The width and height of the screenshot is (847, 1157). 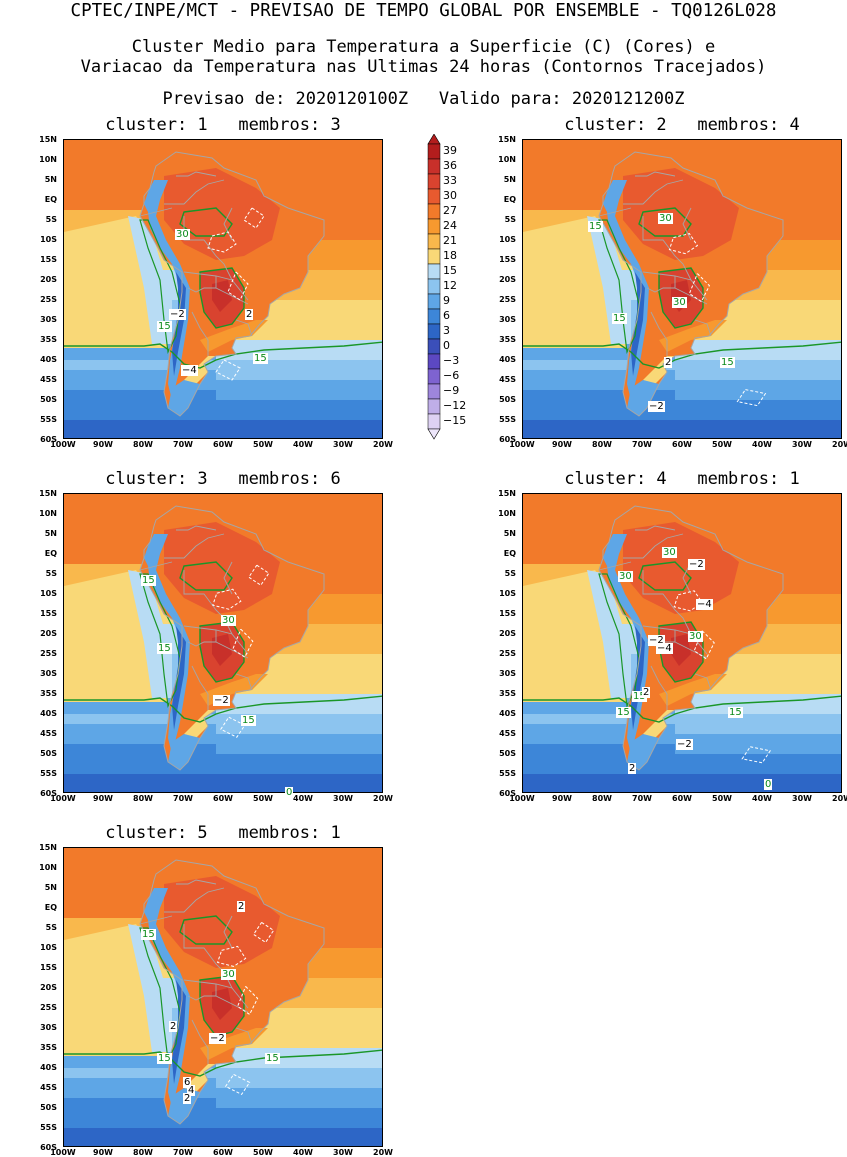 I want to click on contour-label: −4, so click(x=704, y=604).